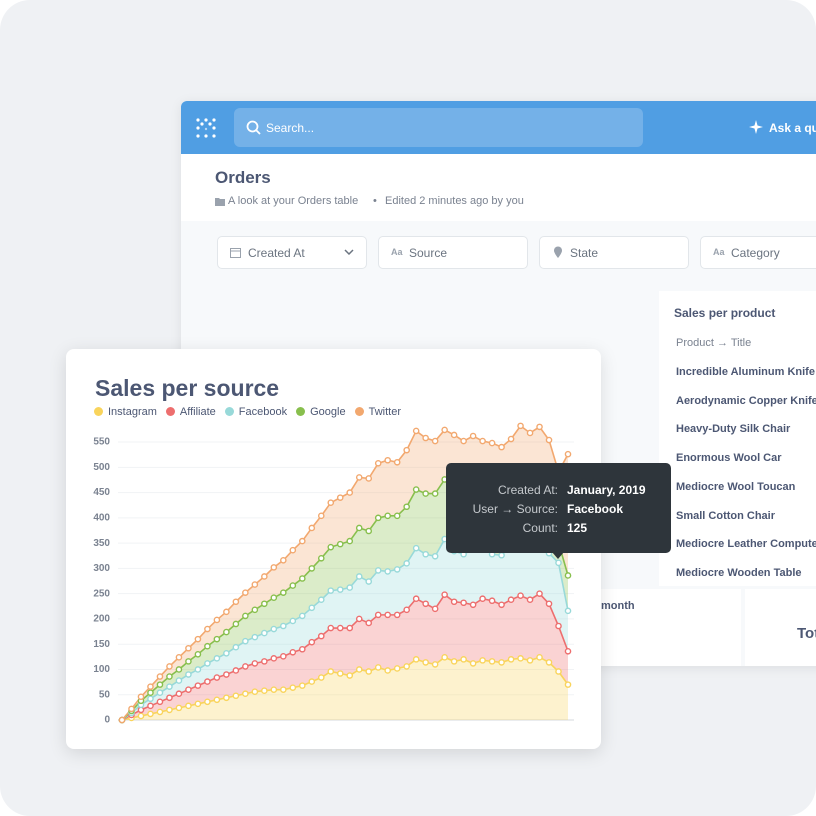 Image resolution: width=816 pixels, height=816 pixels. I want to click on column-header: Product → Title, so click(714, 343).